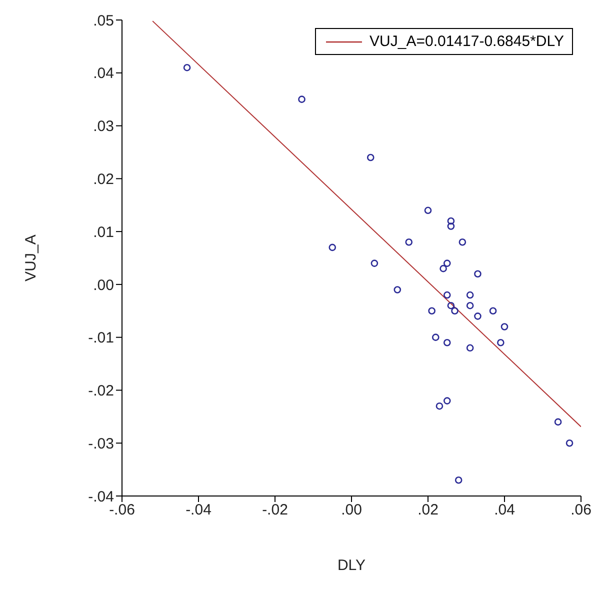 Image resolution: width=611 pixels, height=592 pixels. What do you see at coordinates (103, 21) in the screenshot?
I see `y-tick-label: .05` at bounding box center [103, 21].